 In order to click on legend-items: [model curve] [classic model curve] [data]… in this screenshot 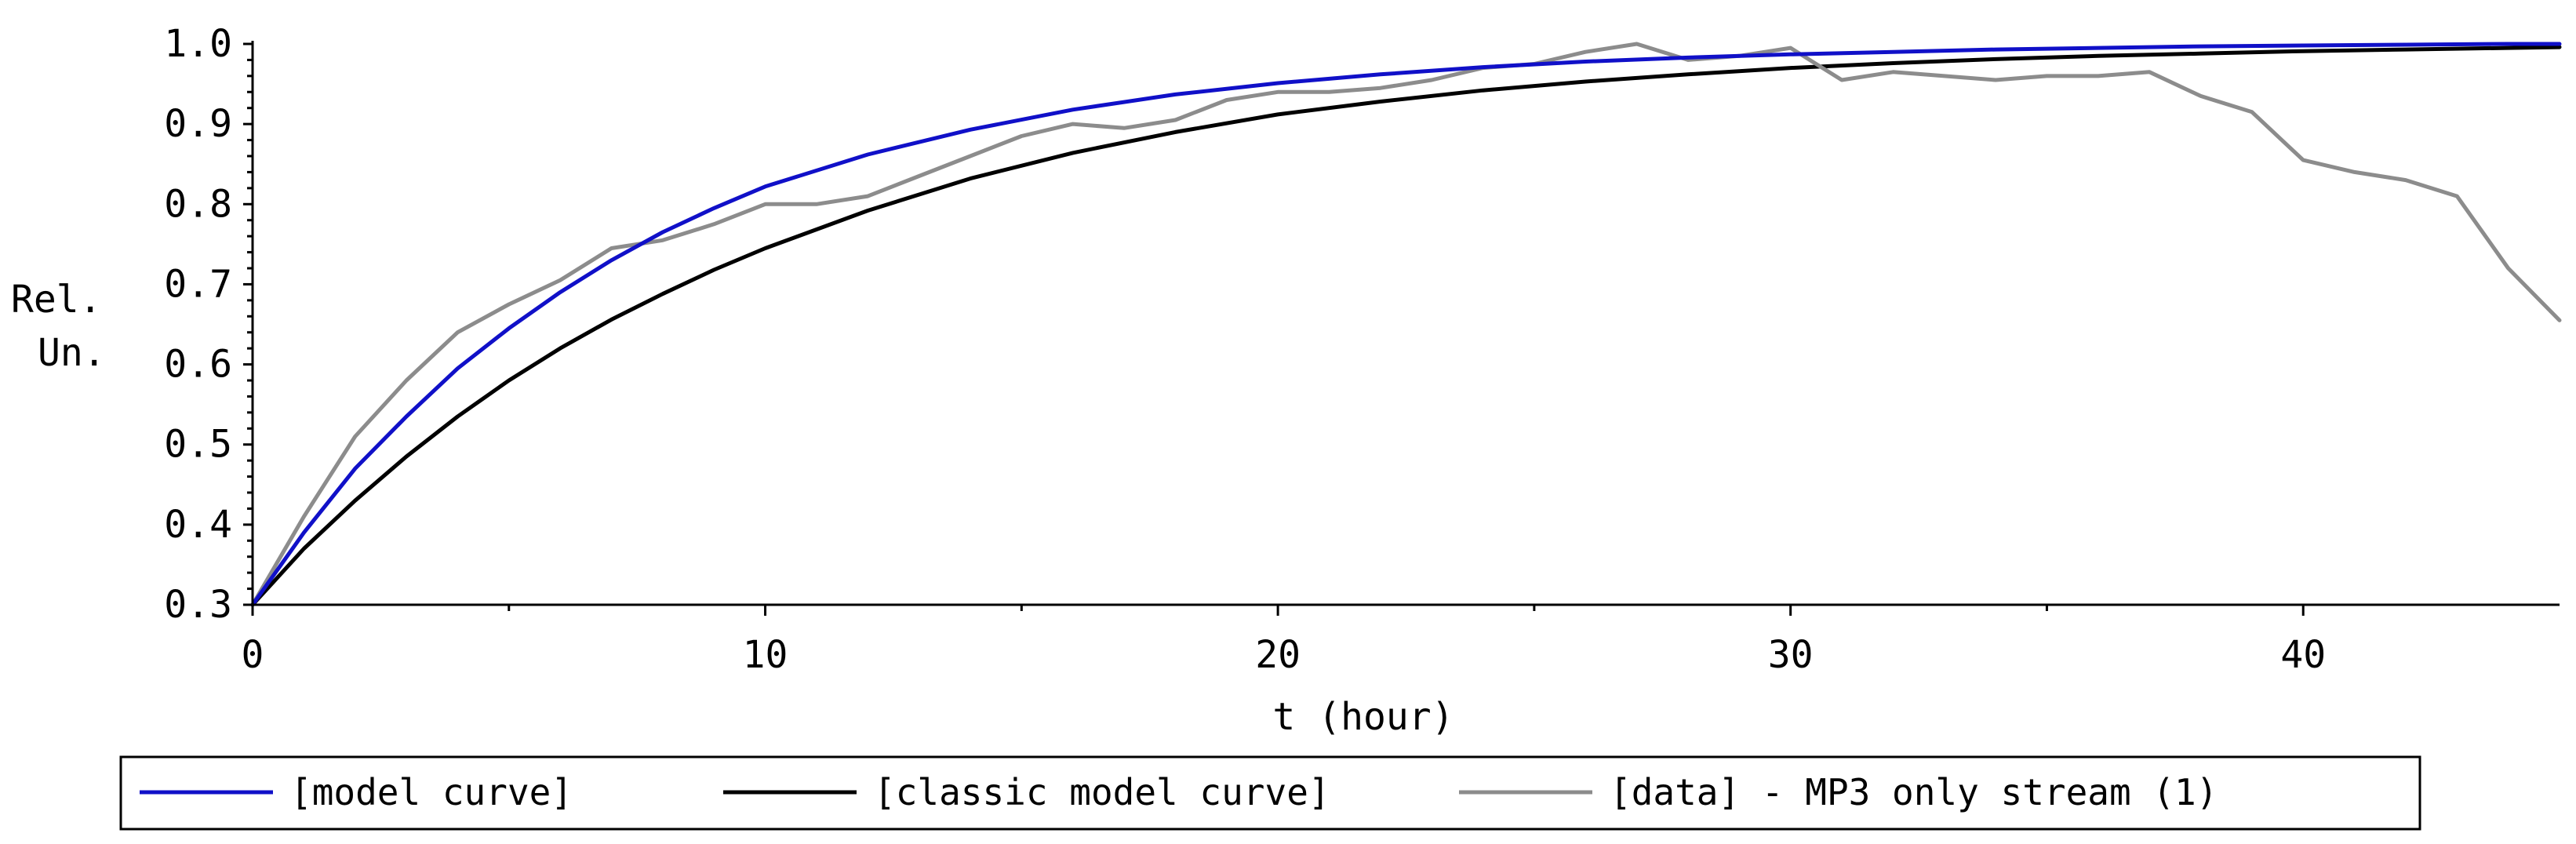, I will do `click(1179, 792)`.